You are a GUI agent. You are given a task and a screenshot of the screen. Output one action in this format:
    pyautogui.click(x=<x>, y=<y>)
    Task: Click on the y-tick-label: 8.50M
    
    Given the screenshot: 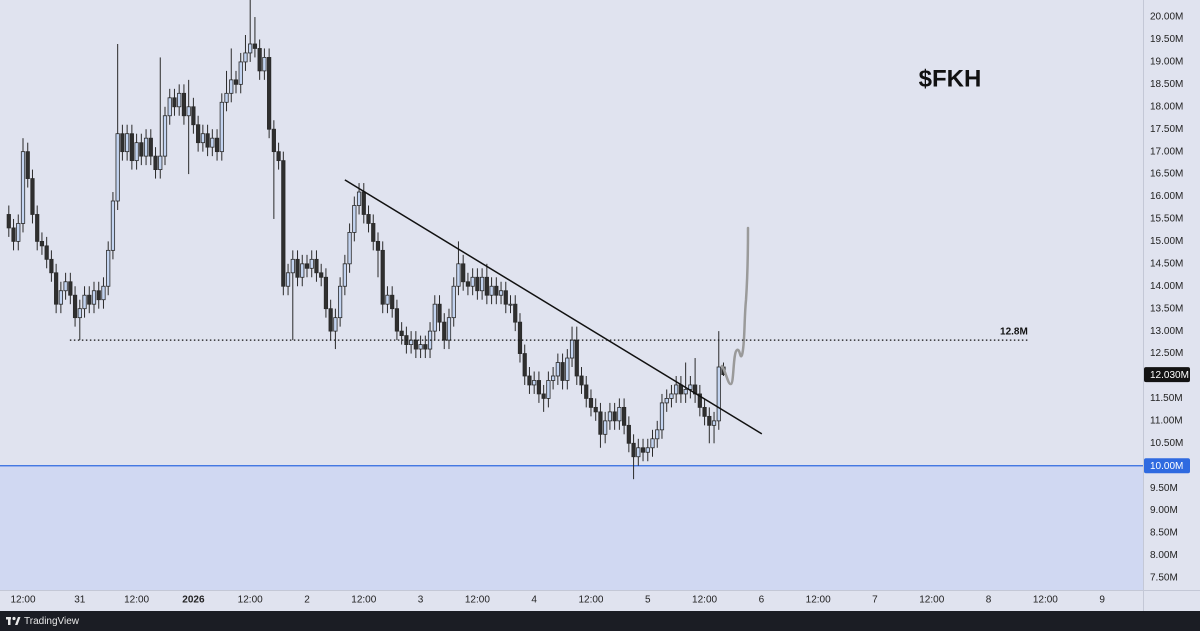 What is the action you would take?
    pyautogui.click(x=1164, y=533)
    